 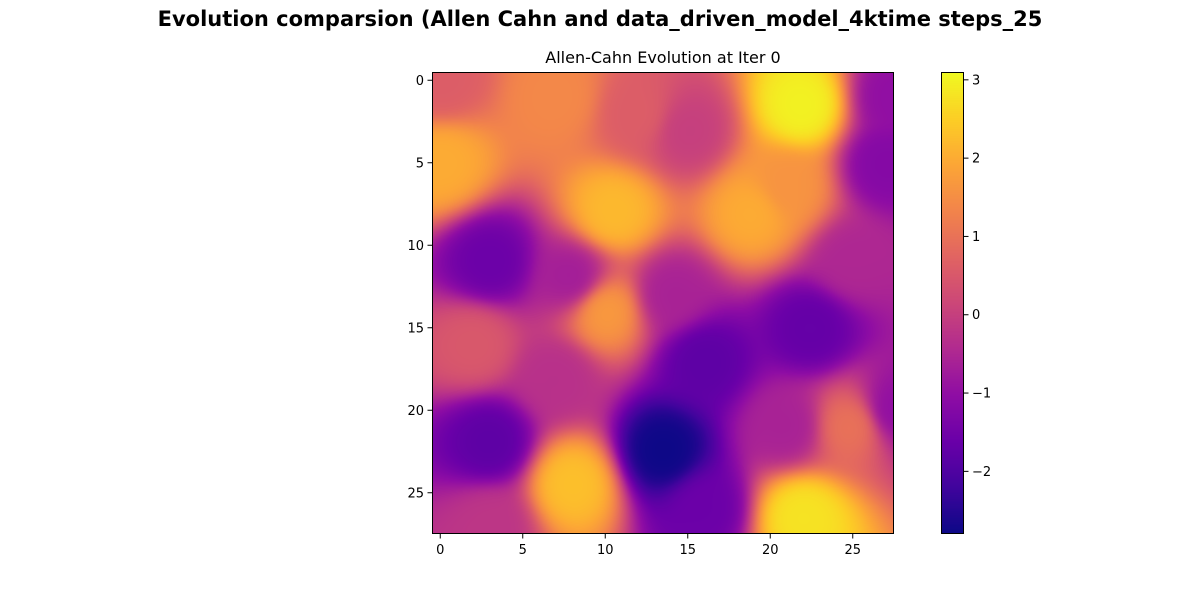 I want to click on x-tick-label: 25, so click(x=852, y=550).